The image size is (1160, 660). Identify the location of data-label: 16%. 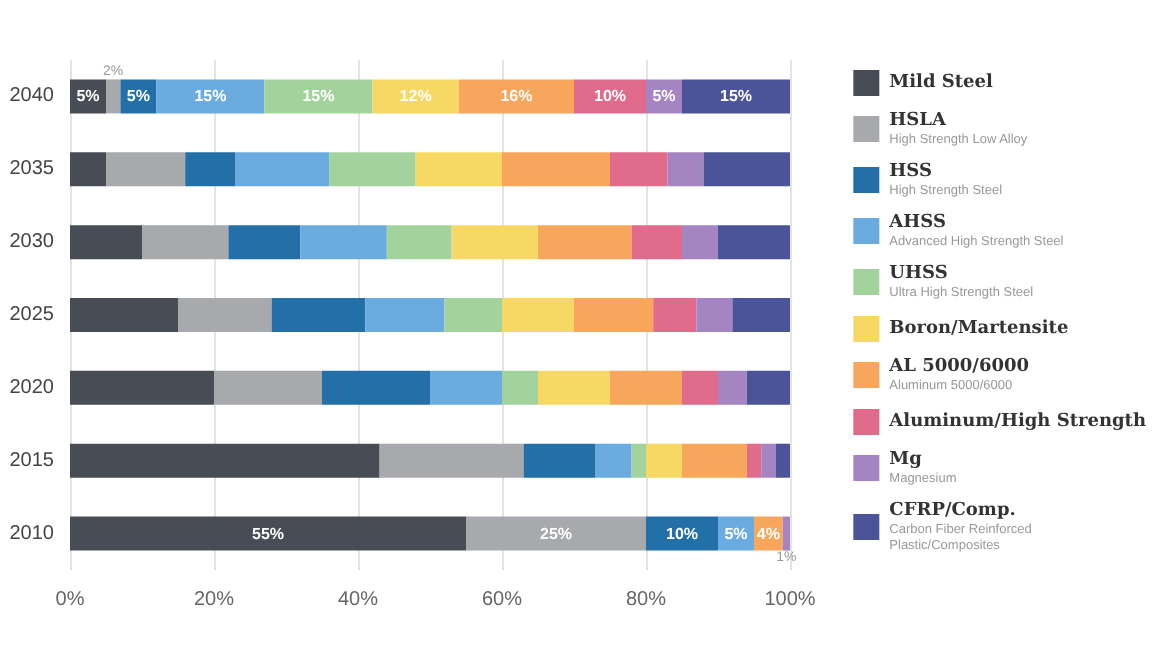
(516, 96).